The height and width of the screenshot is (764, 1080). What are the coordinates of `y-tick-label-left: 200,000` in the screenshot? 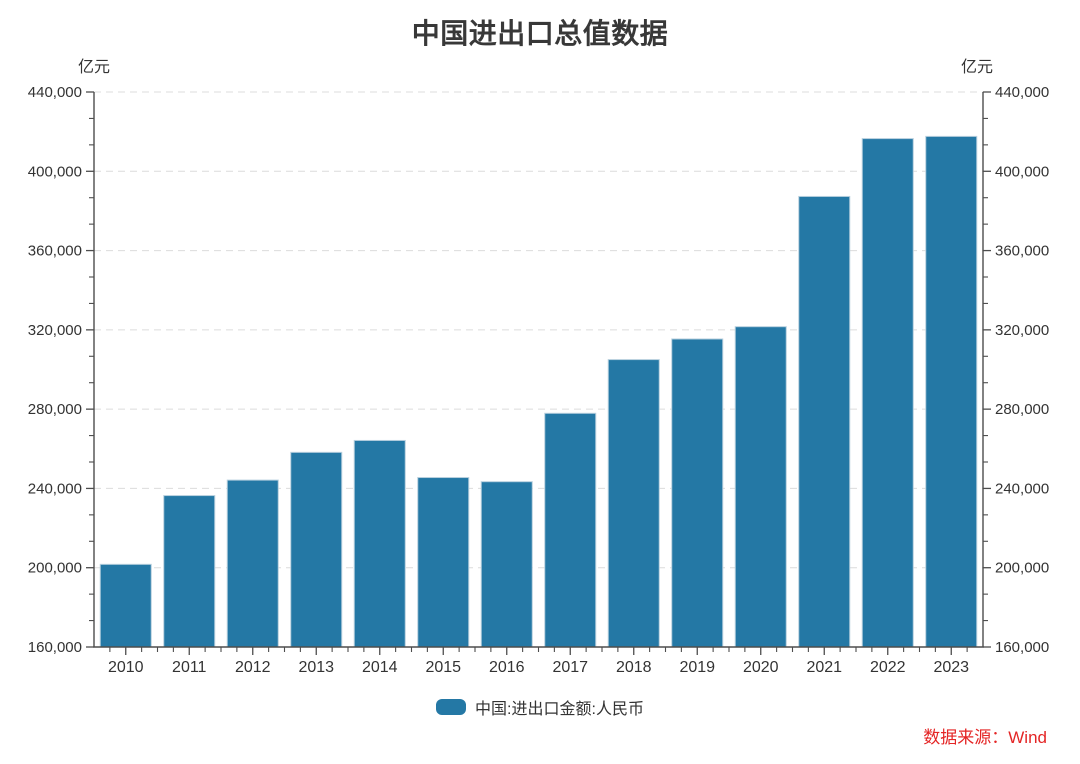 It's located at (55, 568).